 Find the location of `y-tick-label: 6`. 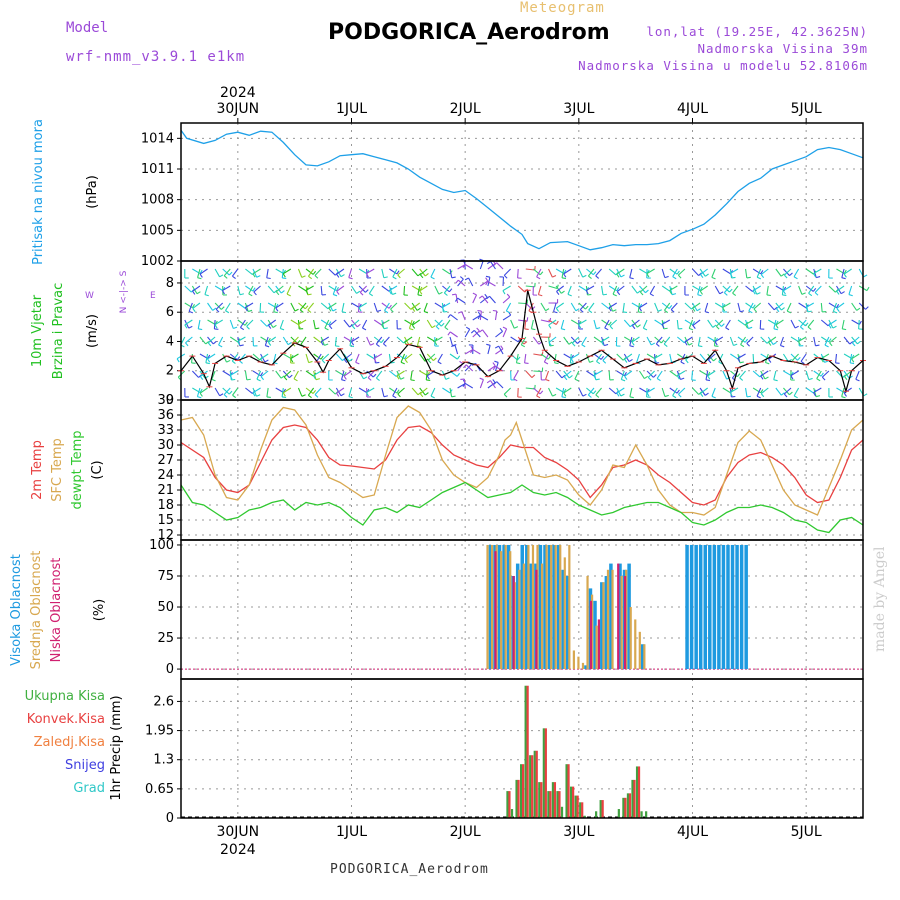

y-tick-label: 6 is located at coordinates (170, 312).